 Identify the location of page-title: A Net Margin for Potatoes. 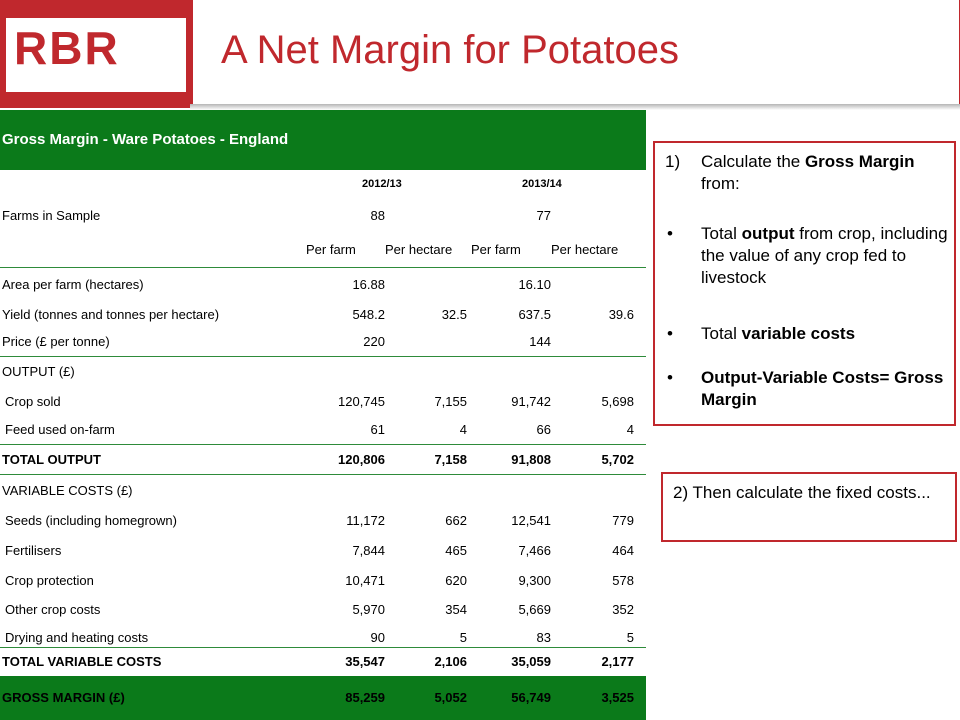
(450, 50).